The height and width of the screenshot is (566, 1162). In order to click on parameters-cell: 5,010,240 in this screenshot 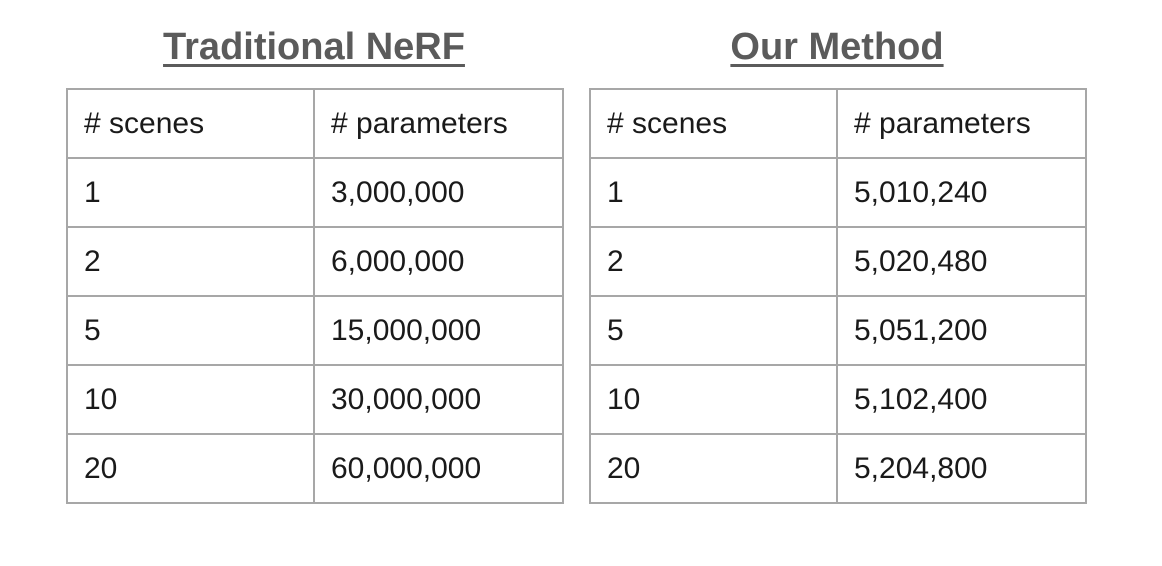, I will do `click(961, 192)`.